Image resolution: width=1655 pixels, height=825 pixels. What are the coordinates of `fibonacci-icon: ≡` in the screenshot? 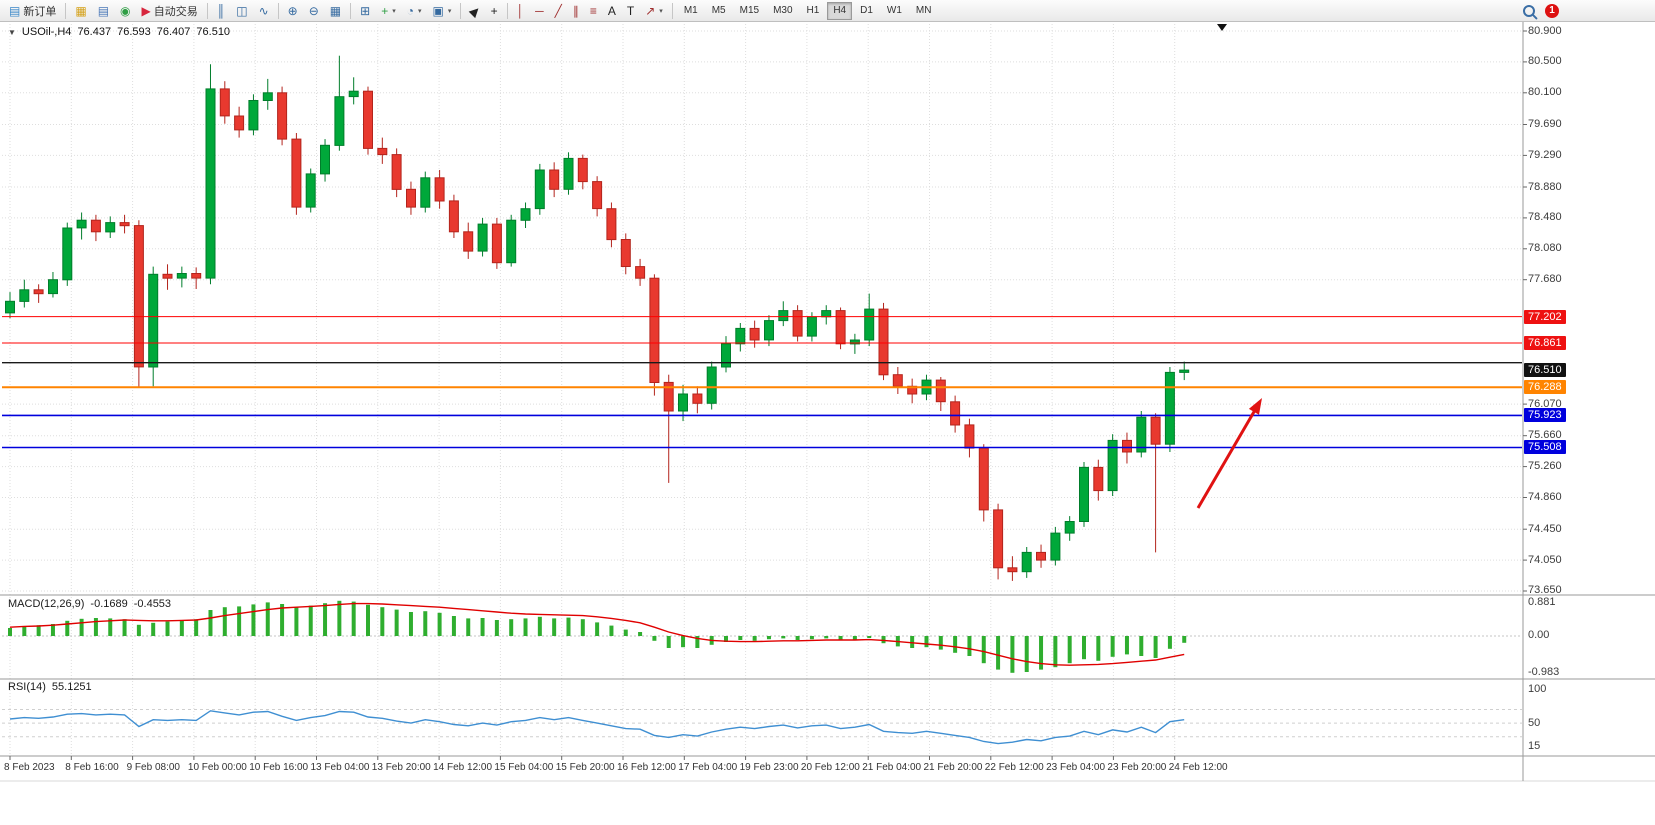 It's located at (593, 11).